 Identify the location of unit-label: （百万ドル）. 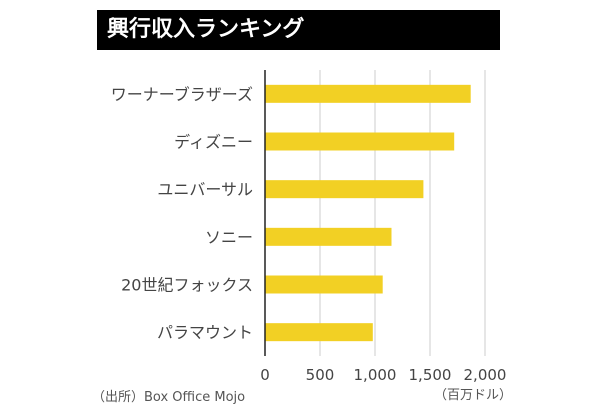
(472, 395).